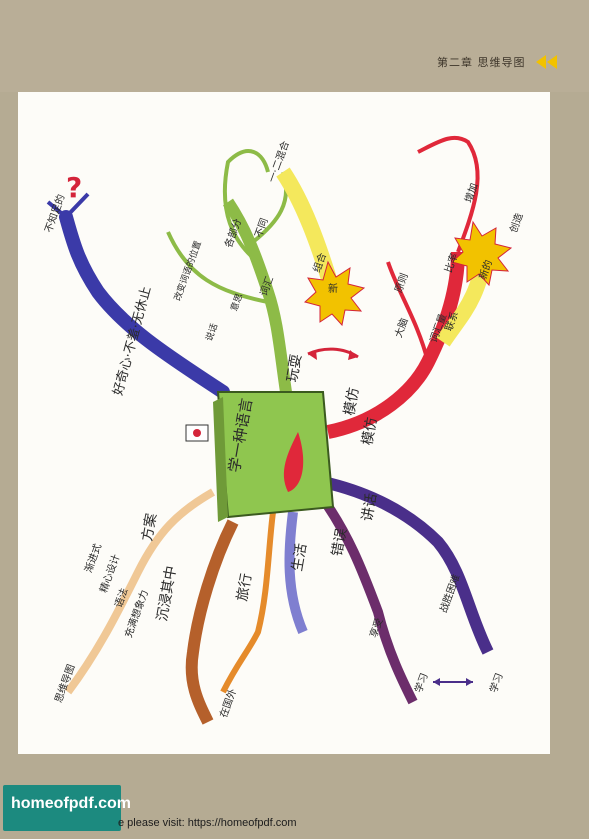  I want to click on play-sub-speak: 说话, so click(211, 332).